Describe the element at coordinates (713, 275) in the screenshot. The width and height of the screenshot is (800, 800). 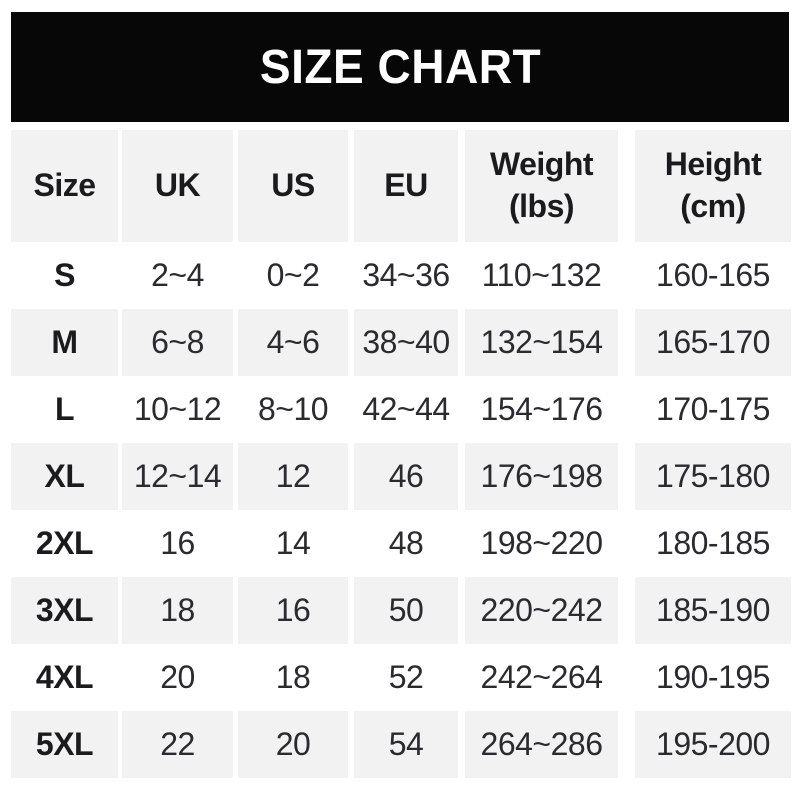
I see `table-cell: 160-165` at that location.